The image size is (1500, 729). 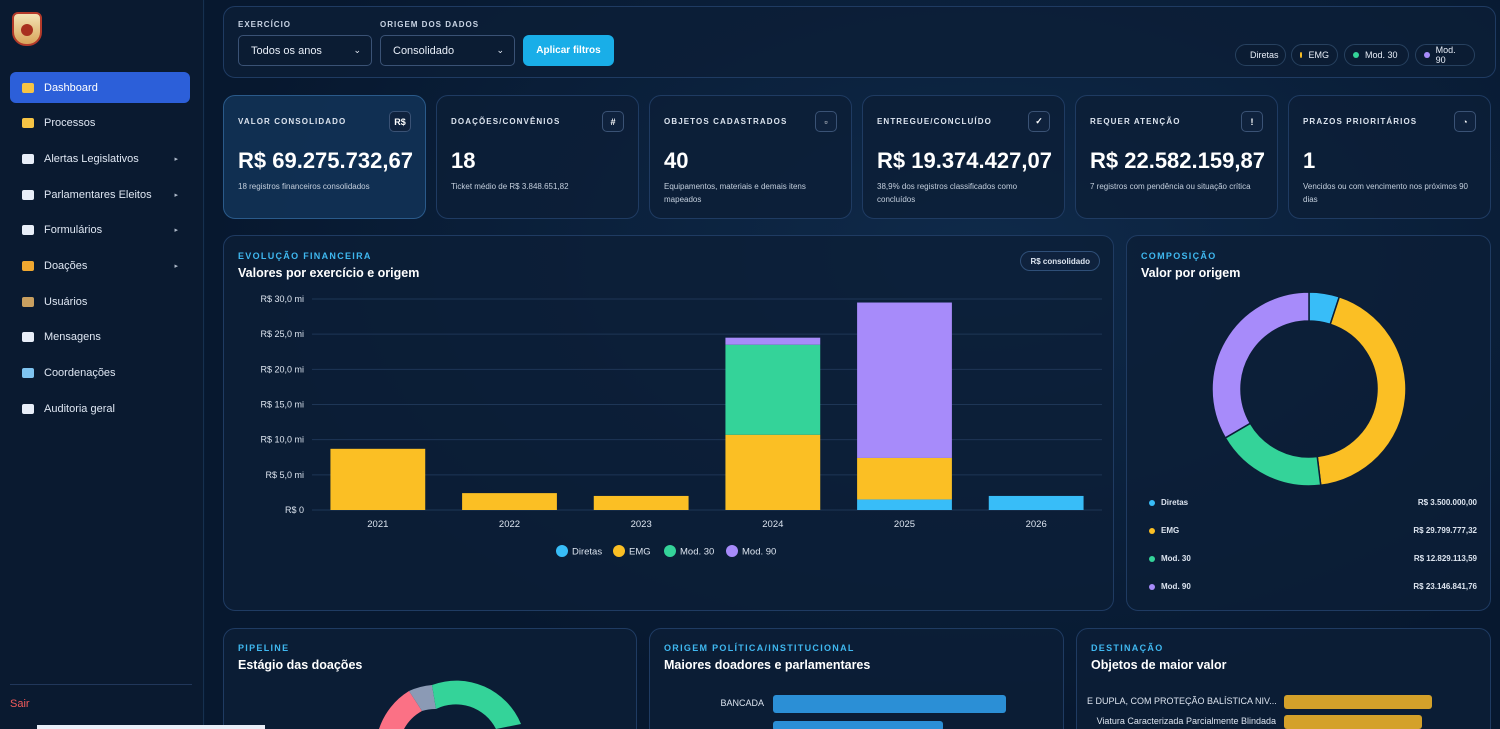 I want to click on pipeline-card: PIPELINE Estágio das doações, so click(x=430, y=678).